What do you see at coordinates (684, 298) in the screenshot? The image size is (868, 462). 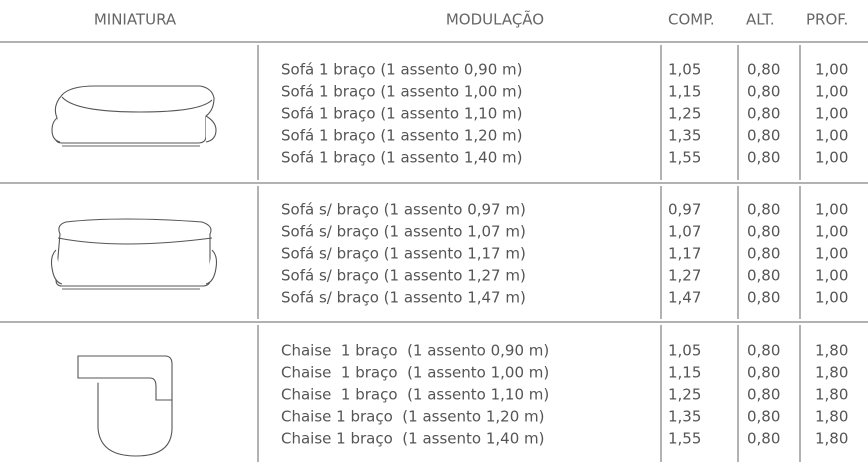 I see `dimension-cell: 1,47` at bounding box center [684, 298].